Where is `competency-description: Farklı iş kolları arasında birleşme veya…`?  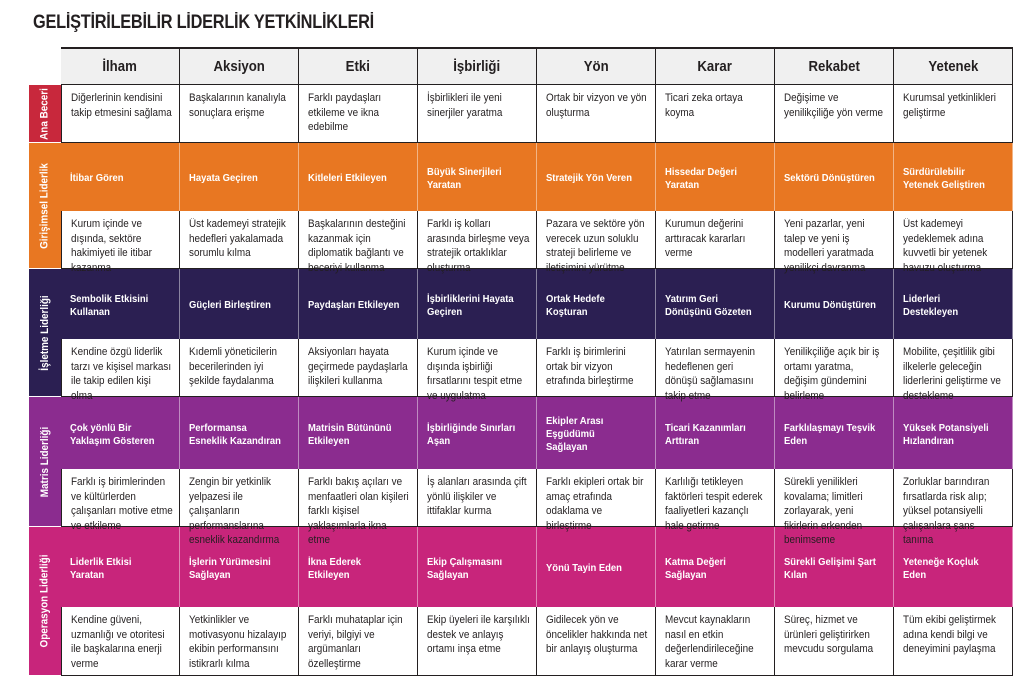
competency-description: Farklı iş kolları arasında birleşme veya… is located at coordinates (477, 242).